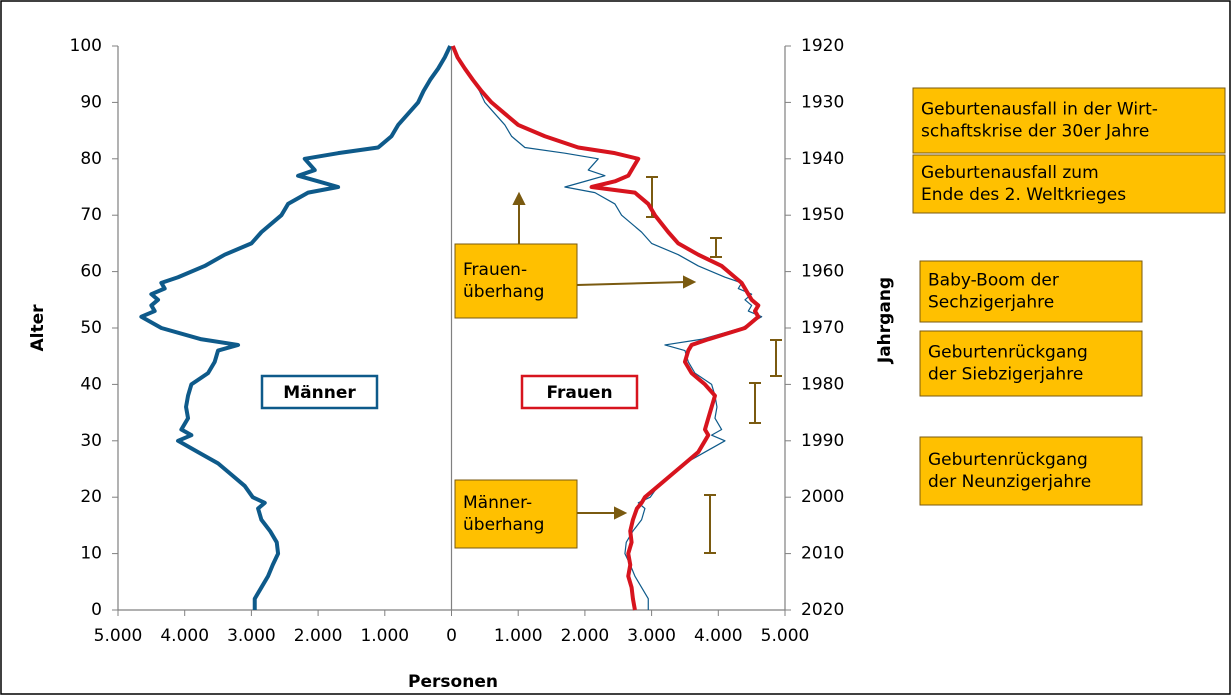 The width and height of the screenshot is (1231, 695). Describe the element at coordinates (91, 384) in the screenshot. I see `y-tick-label: 40` at that location.